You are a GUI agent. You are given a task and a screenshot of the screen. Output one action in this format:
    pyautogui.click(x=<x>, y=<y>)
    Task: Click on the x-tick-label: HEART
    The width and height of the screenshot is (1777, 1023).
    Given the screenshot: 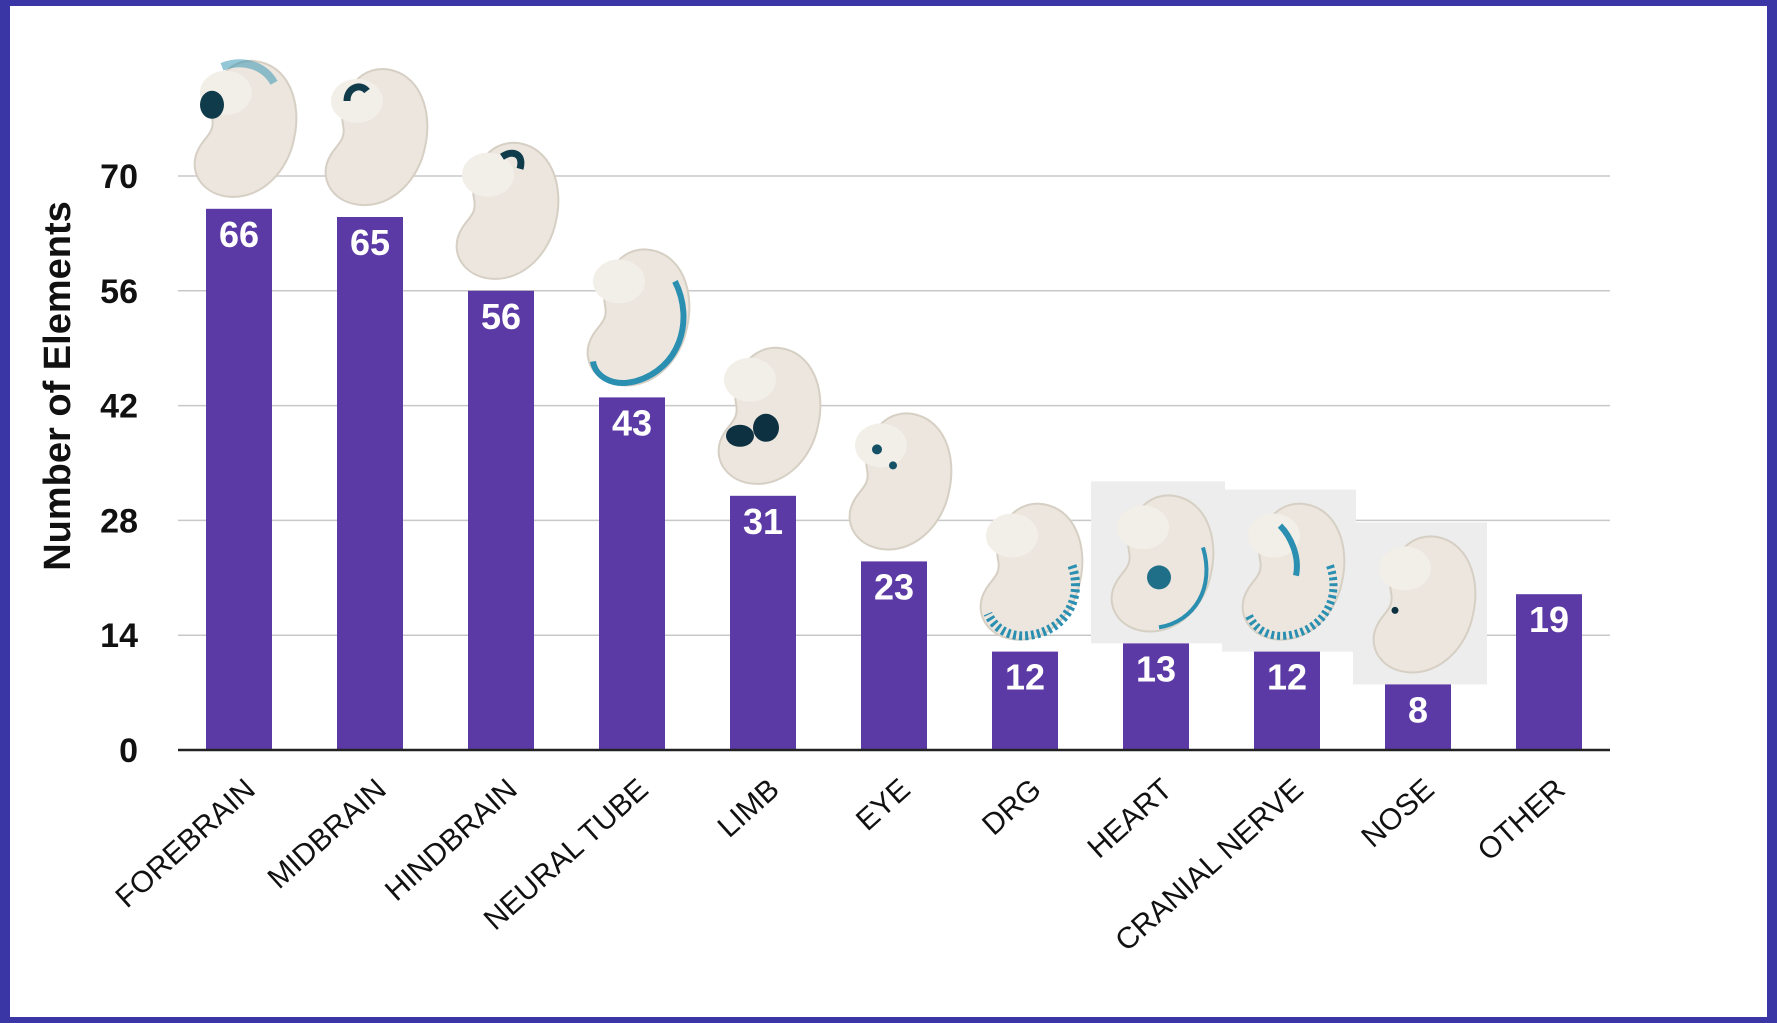 What is the action you would take?
    pyautogui.click(x=1129, y=819)
    